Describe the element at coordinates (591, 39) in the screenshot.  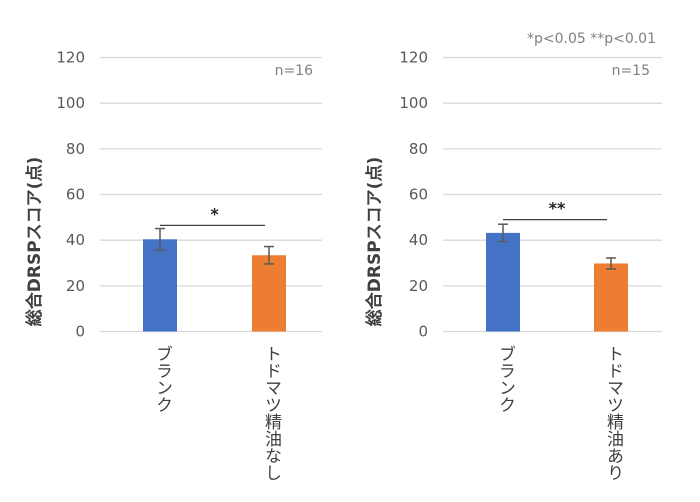
I see `significance-legend: *p<0.05 **p<0.01` at that location.